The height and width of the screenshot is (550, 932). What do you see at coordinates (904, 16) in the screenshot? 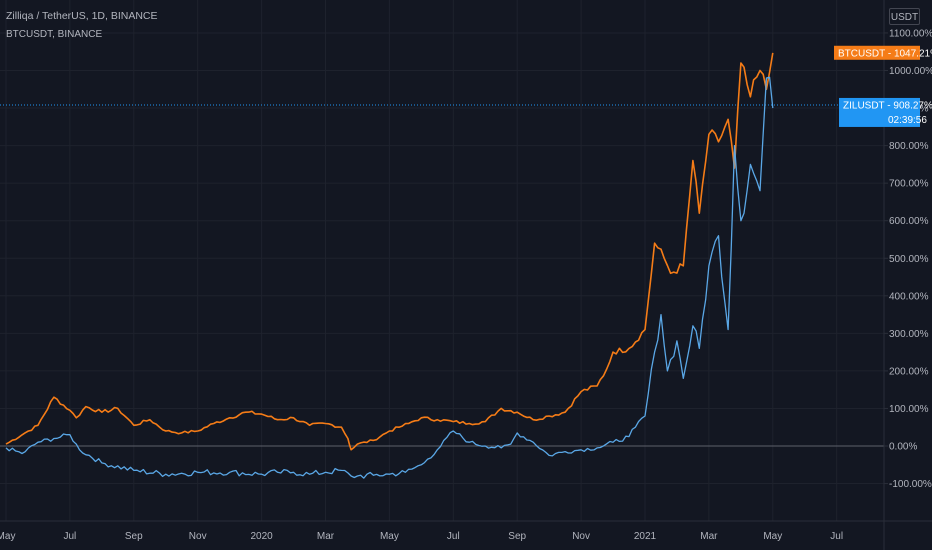
I see `currency-unit-button: USDT` at bounding box center [904, 16].